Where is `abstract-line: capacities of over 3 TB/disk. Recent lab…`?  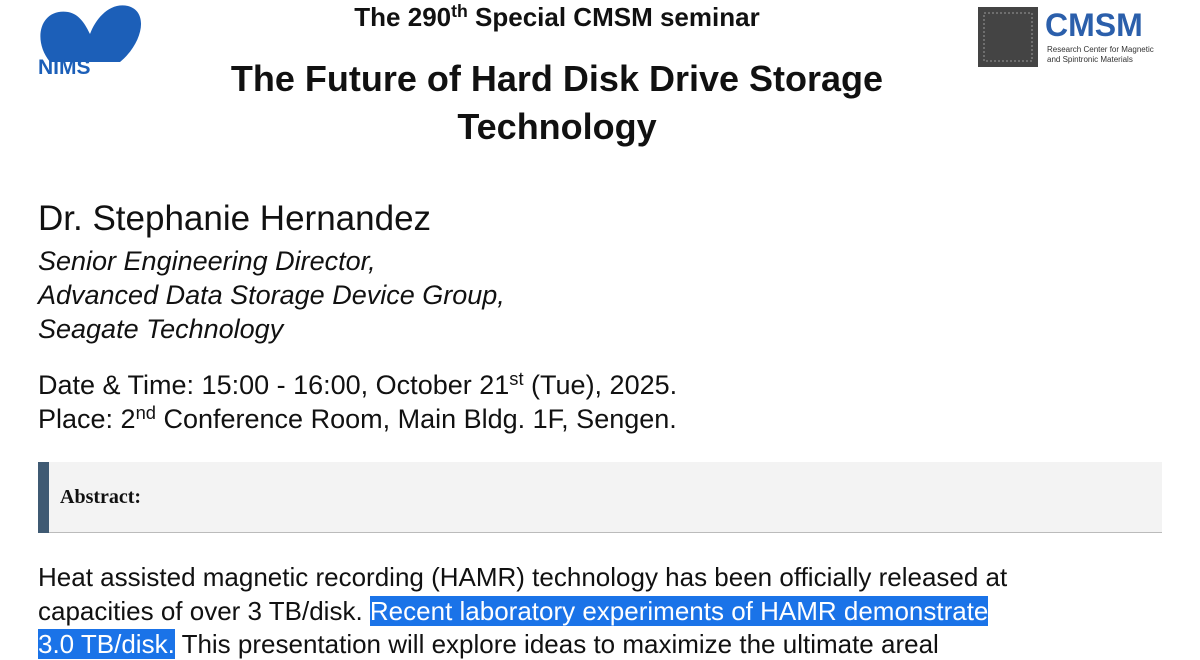
abstract-line: capacities of over 3 TB/disk. Recent lab… is located at coordinates (513, 611).